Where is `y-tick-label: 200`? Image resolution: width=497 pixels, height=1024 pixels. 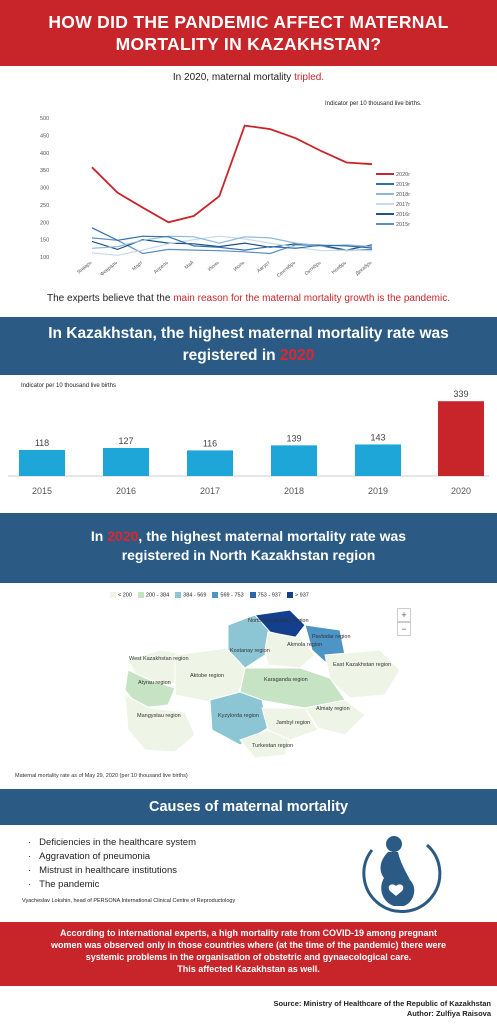
y-tick-label: 200 is located at coordinates (44, 223).